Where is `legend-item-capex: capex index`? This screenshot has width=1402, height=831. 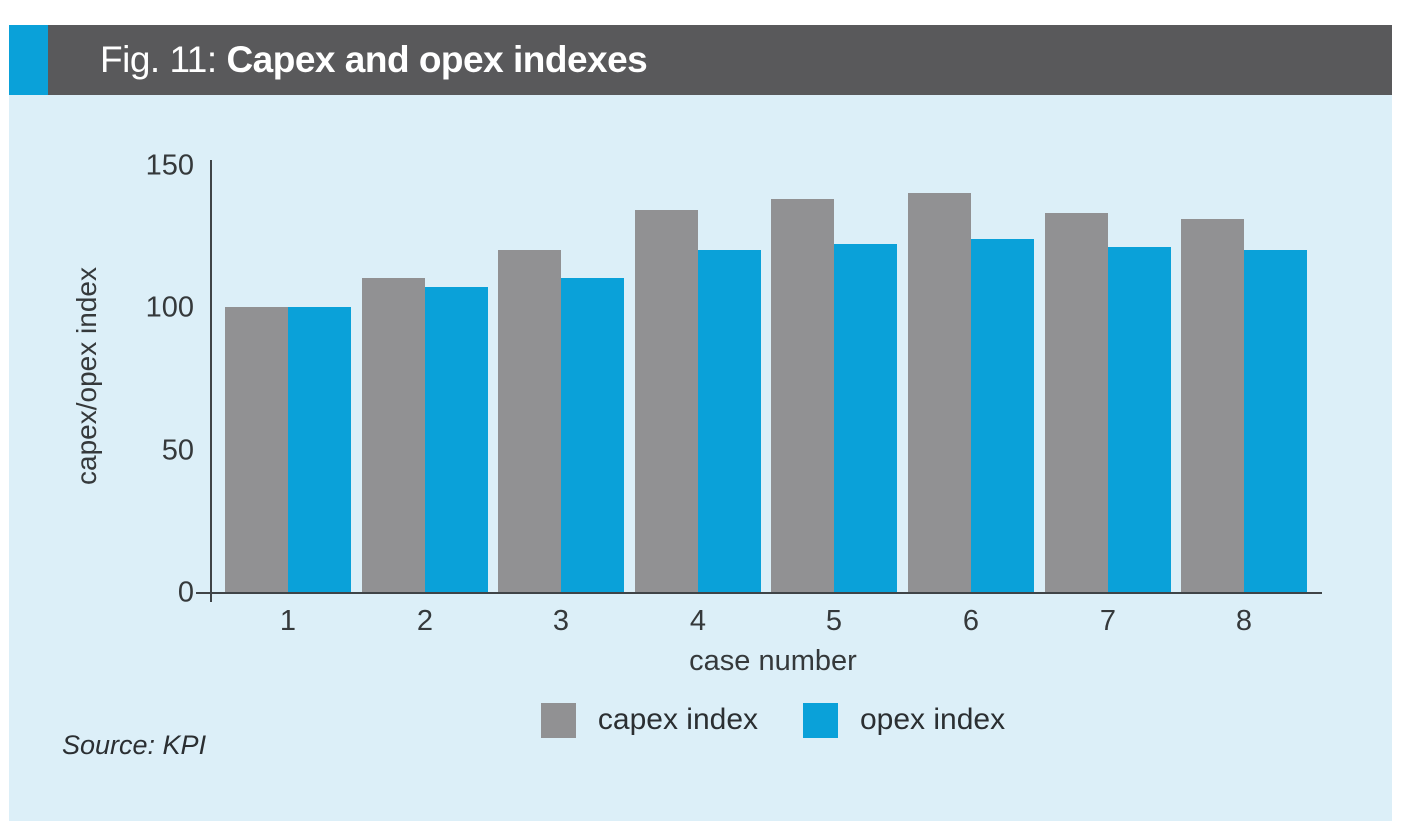 legend-item-capex: capex index is located at coordinates (649, 720).